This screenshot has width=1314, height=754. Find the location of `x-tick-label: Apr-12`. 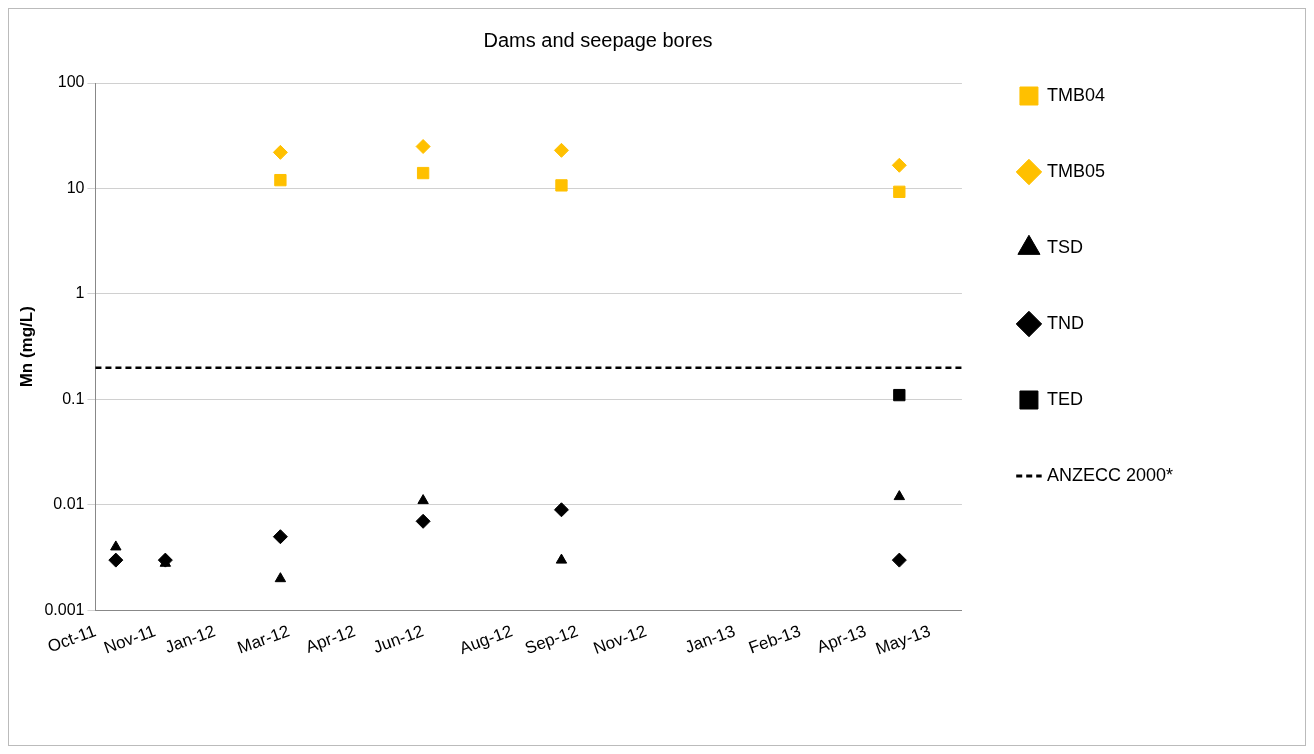

x-tick-label: Apr-12 is located at coordinates (330, 639).